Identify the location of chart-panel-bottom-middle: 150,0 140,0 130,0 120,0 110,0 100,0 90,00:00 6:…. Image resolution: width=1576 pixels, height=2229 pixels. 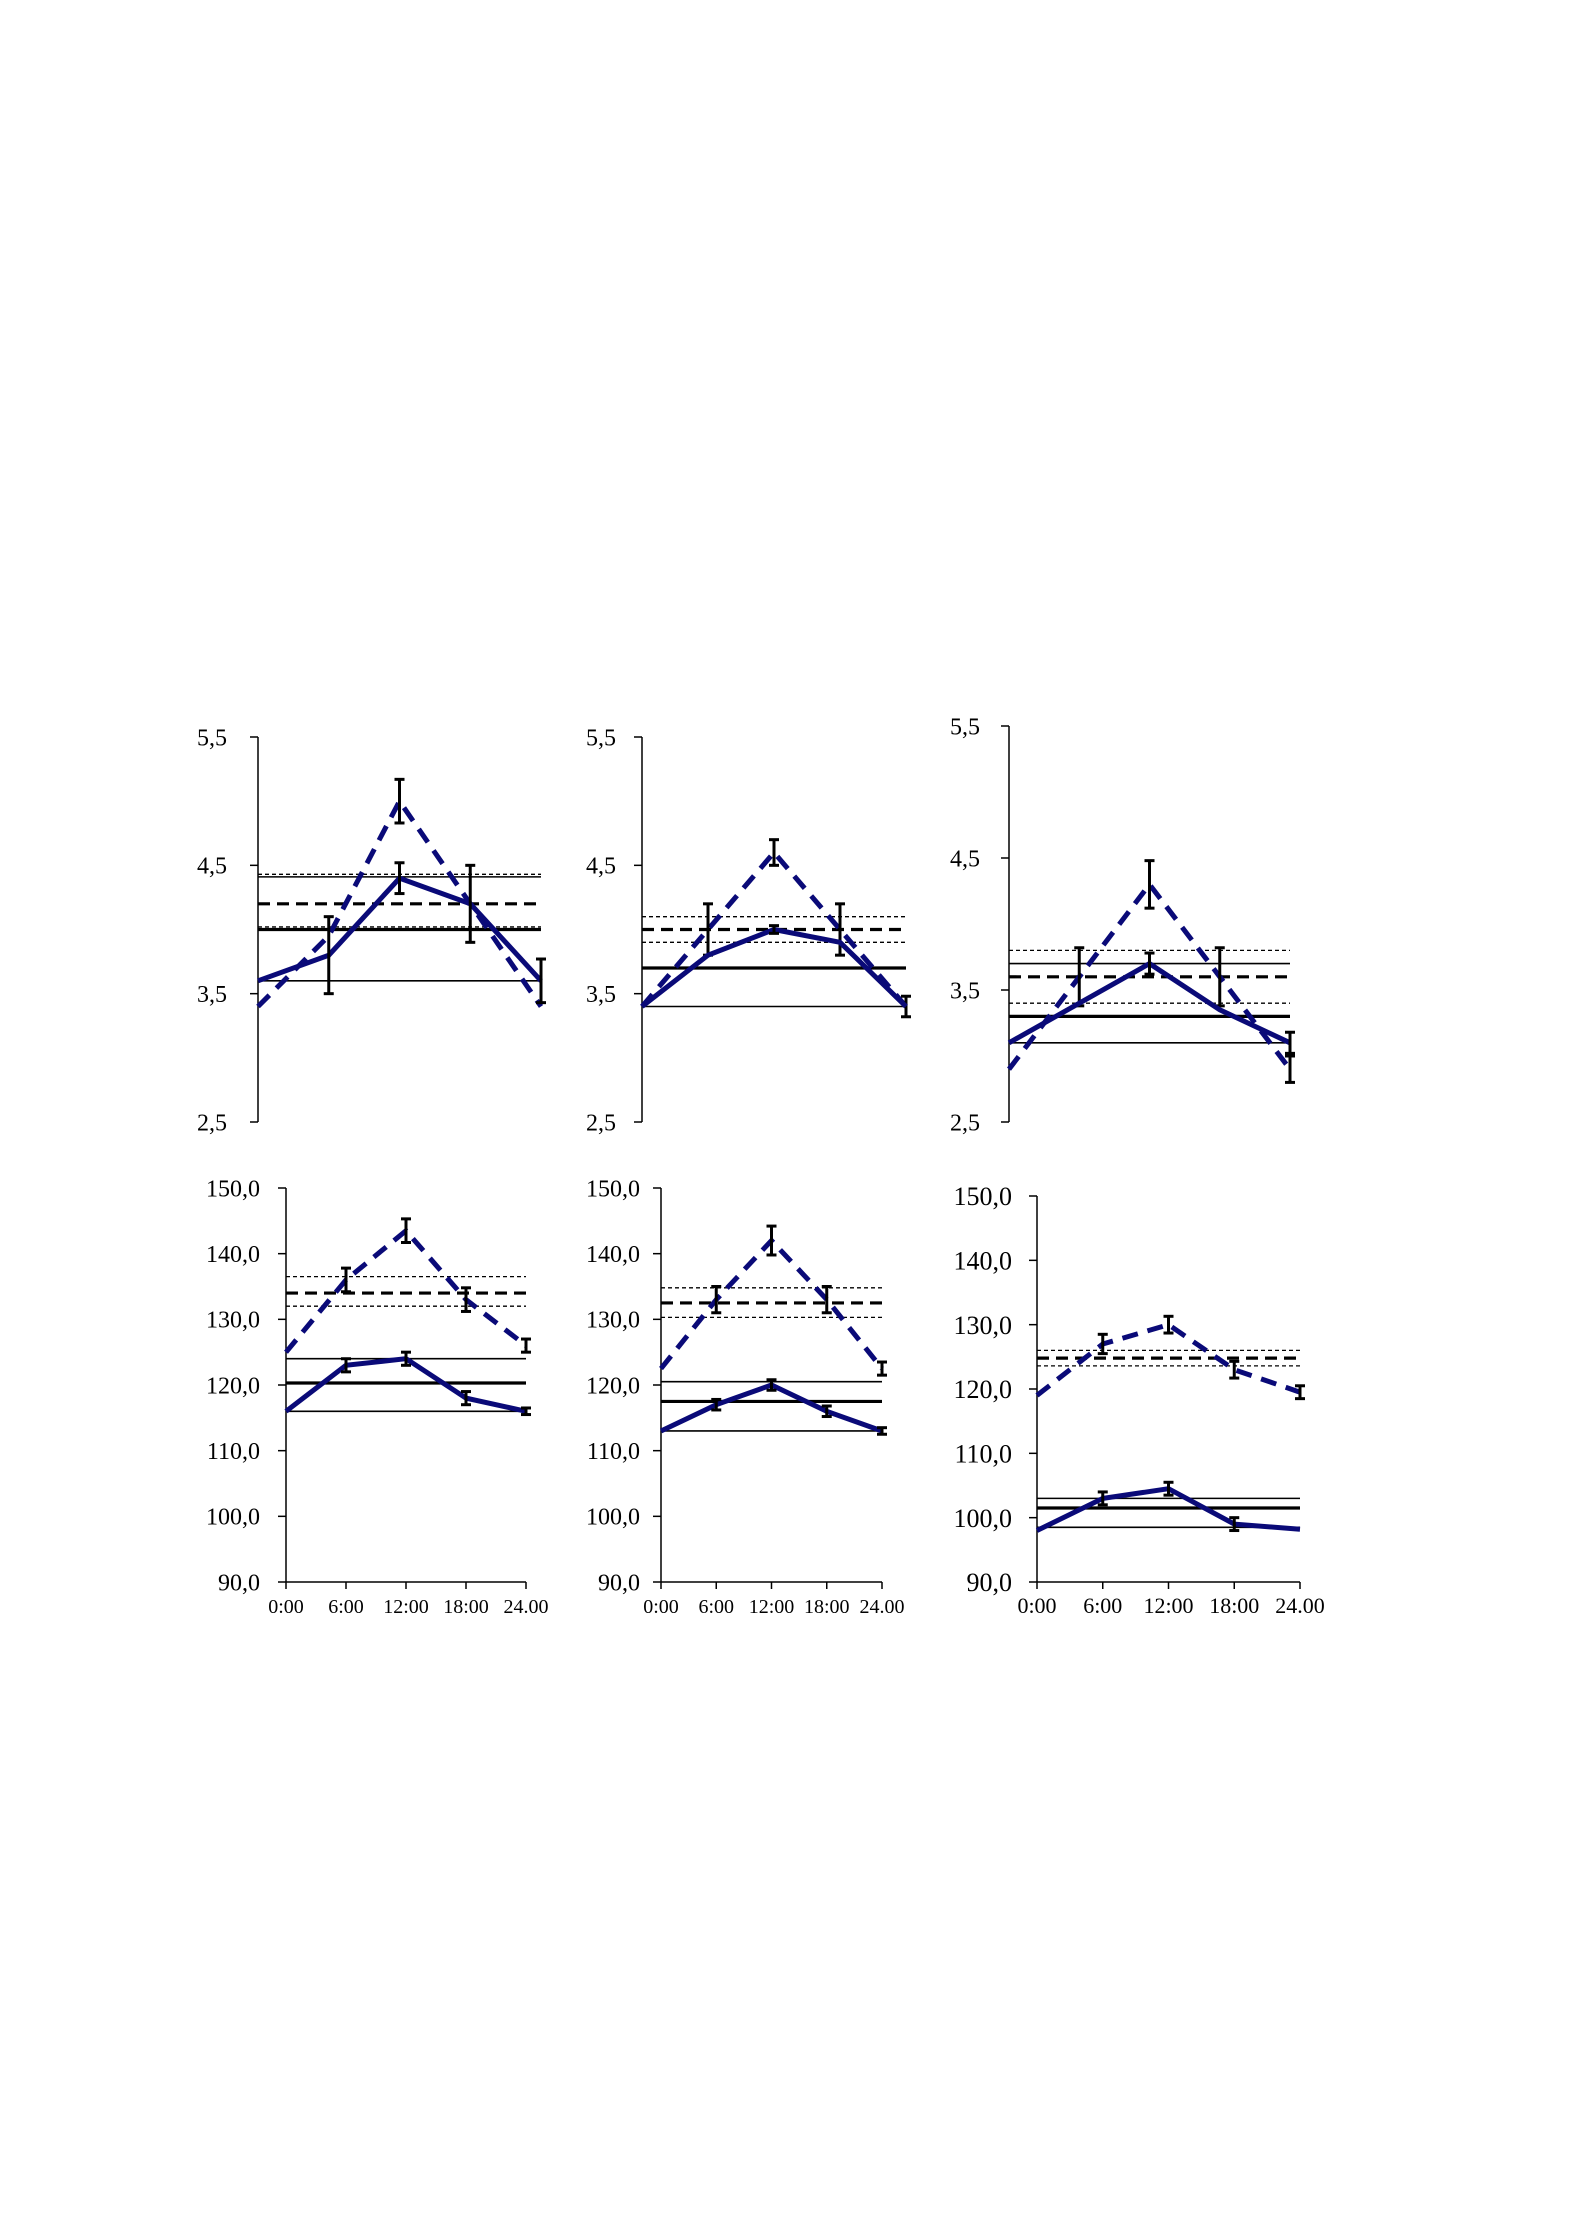
(745, 1397).